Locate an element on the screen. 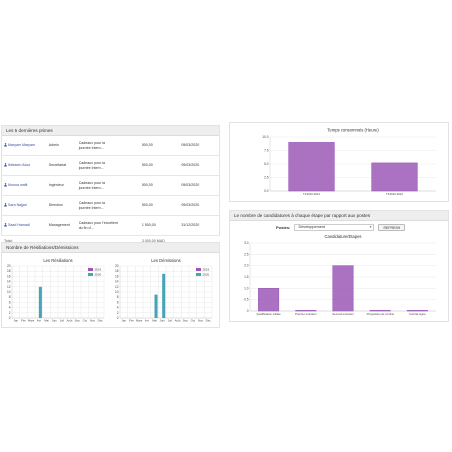 The height and width of the screenshot is (452, 452). prime-role: Direction is located at coordinates (61, 205).